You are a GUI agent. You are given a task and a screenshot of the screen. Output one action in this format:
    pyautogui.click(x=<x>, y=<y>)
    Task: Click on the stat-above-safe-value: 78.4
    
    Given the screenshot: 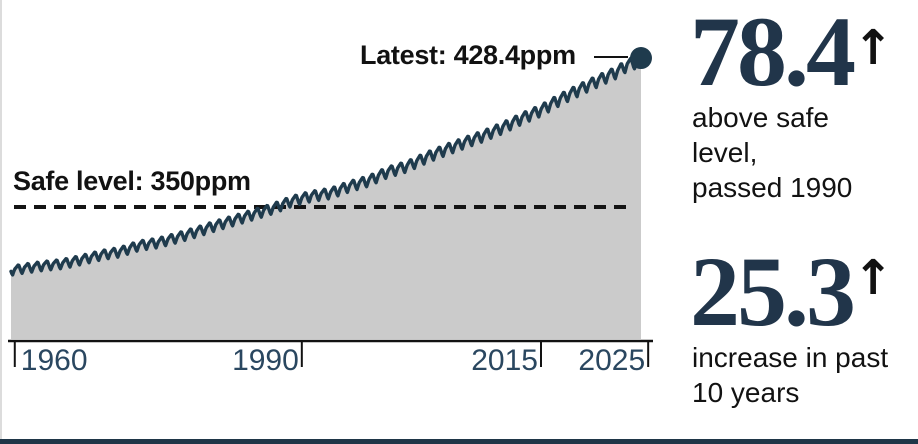 What is the action you would take?
    pyautogui.click(x=773, y=53)
    